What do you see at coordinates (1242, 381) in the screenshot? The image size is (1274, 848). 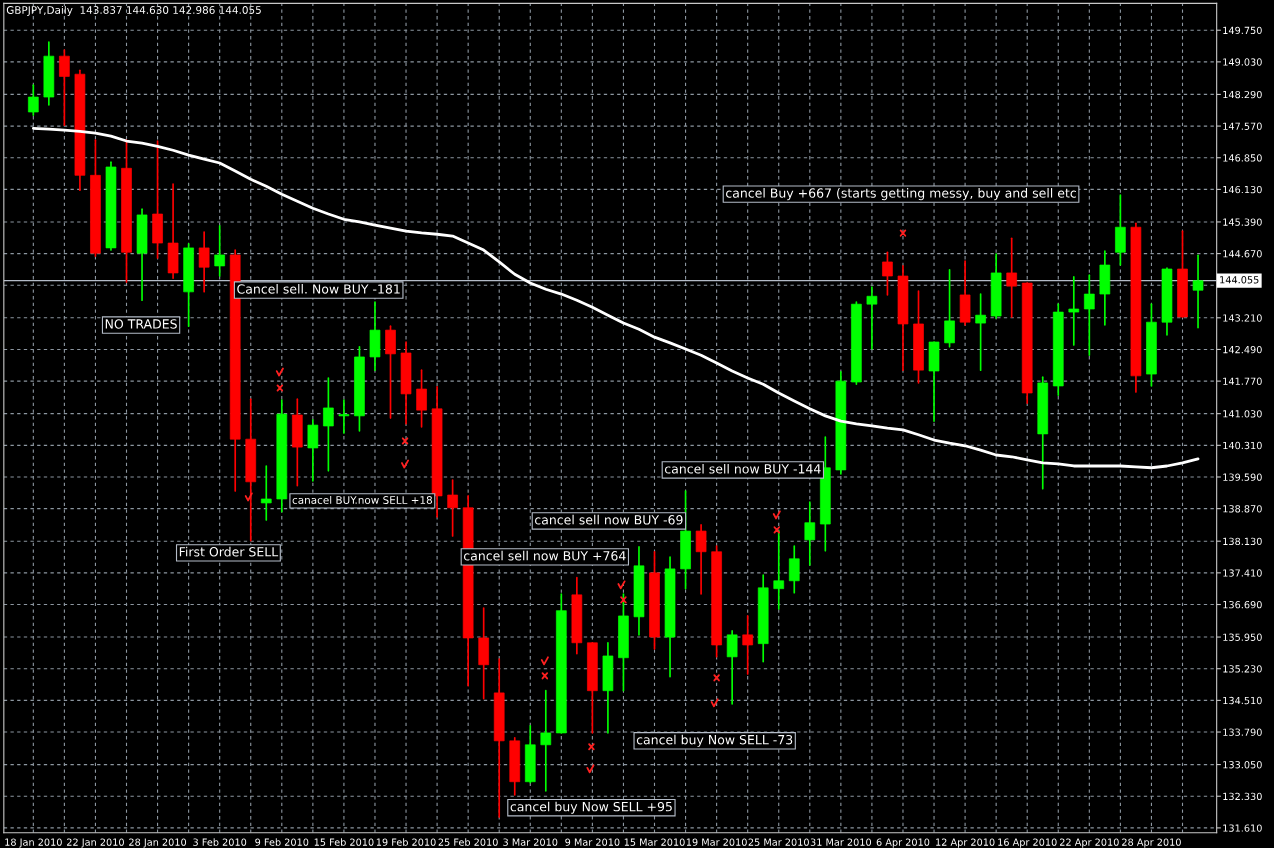 I see `y-tick-label: 141.770` at bounding box center [1242, 381].